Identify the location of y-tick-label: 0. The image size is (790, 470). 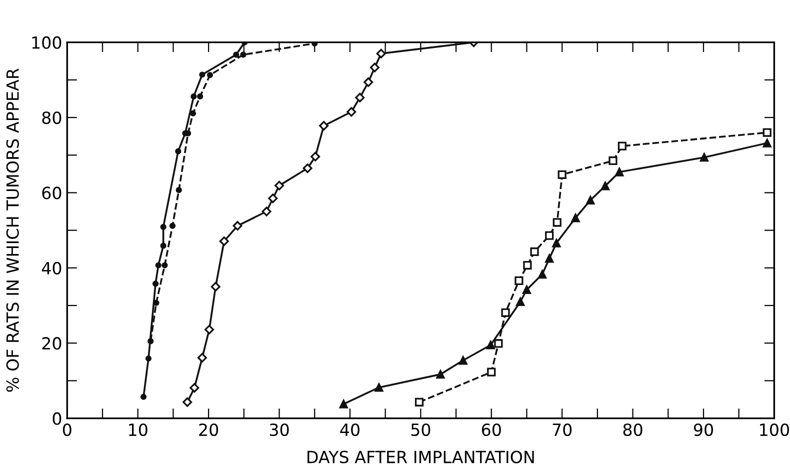
(57, 418).